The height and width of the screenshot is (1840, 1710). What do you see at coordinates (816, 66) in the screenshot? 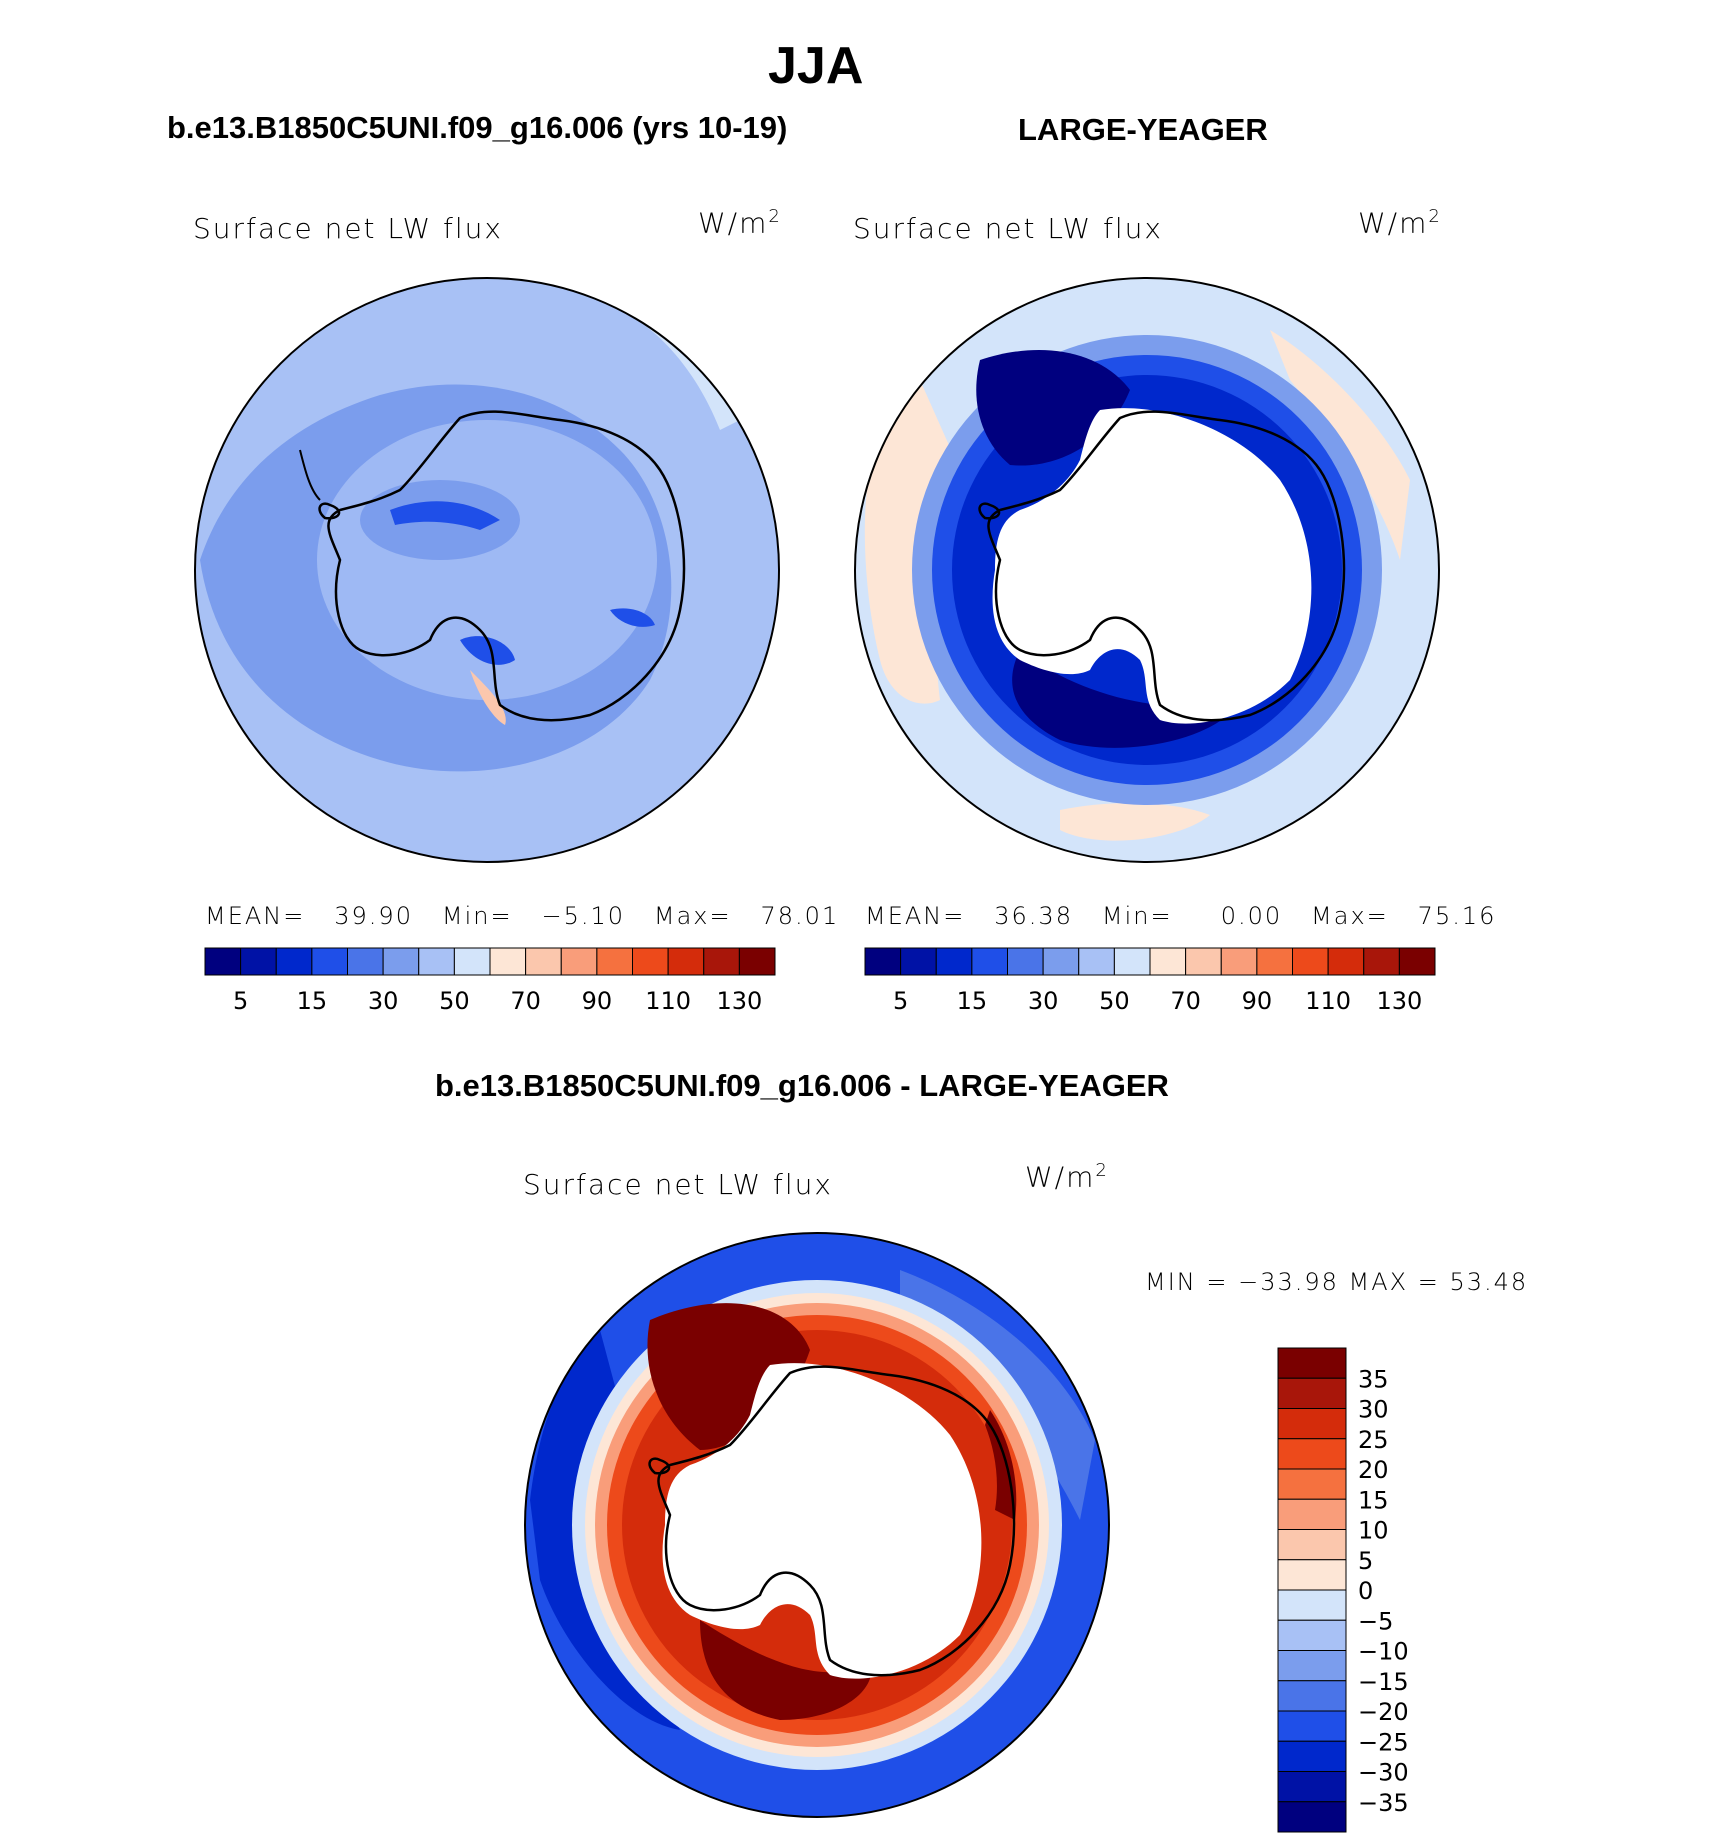
I see `season-title: JJA` at bounding box center [816, 66].